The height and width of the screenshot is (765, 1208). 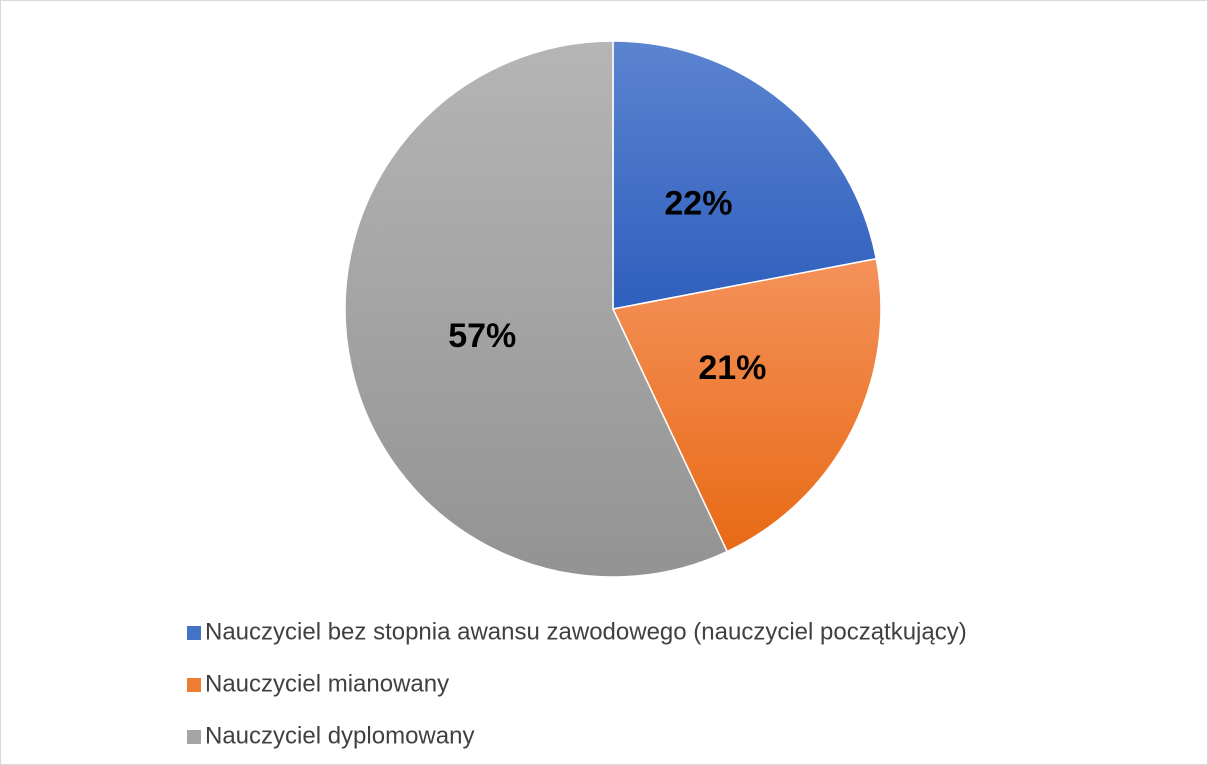 I want to click on legend-label: Nauczyciel mianowany, so click(x=327, y=683).